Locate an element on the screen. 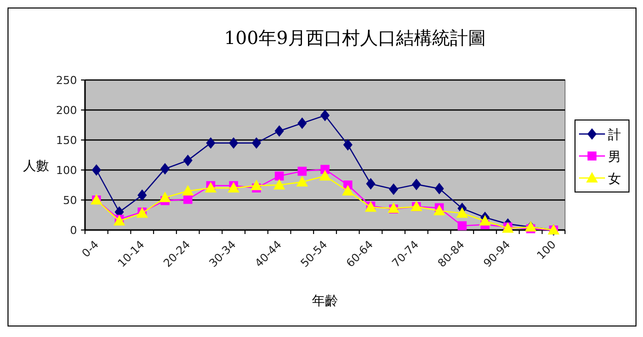 Image resolution: width=643 pixels, height=337 pixels. y-tick-label: 150 is located at coordinates (66, 140).